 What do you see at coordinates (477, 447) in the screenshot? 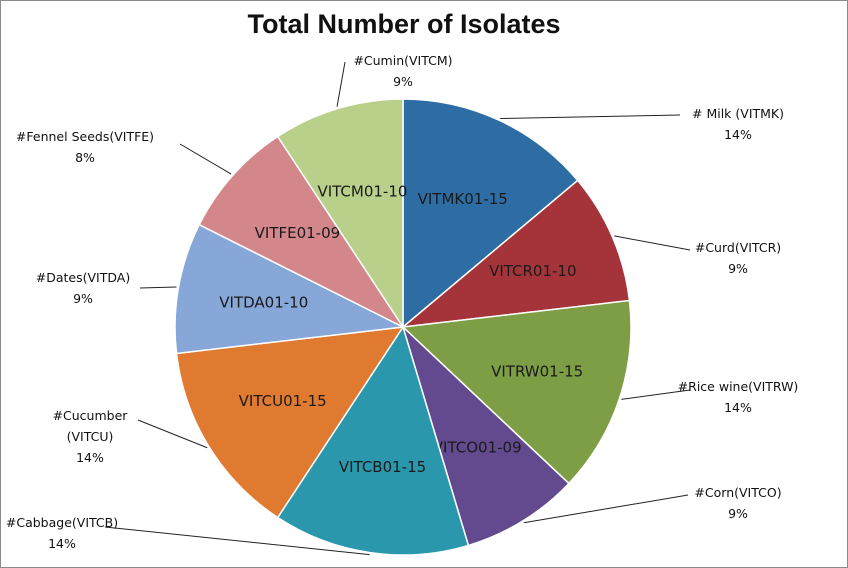
I see `slice-label: VITCO01-09` at bounding box center [477, 447].